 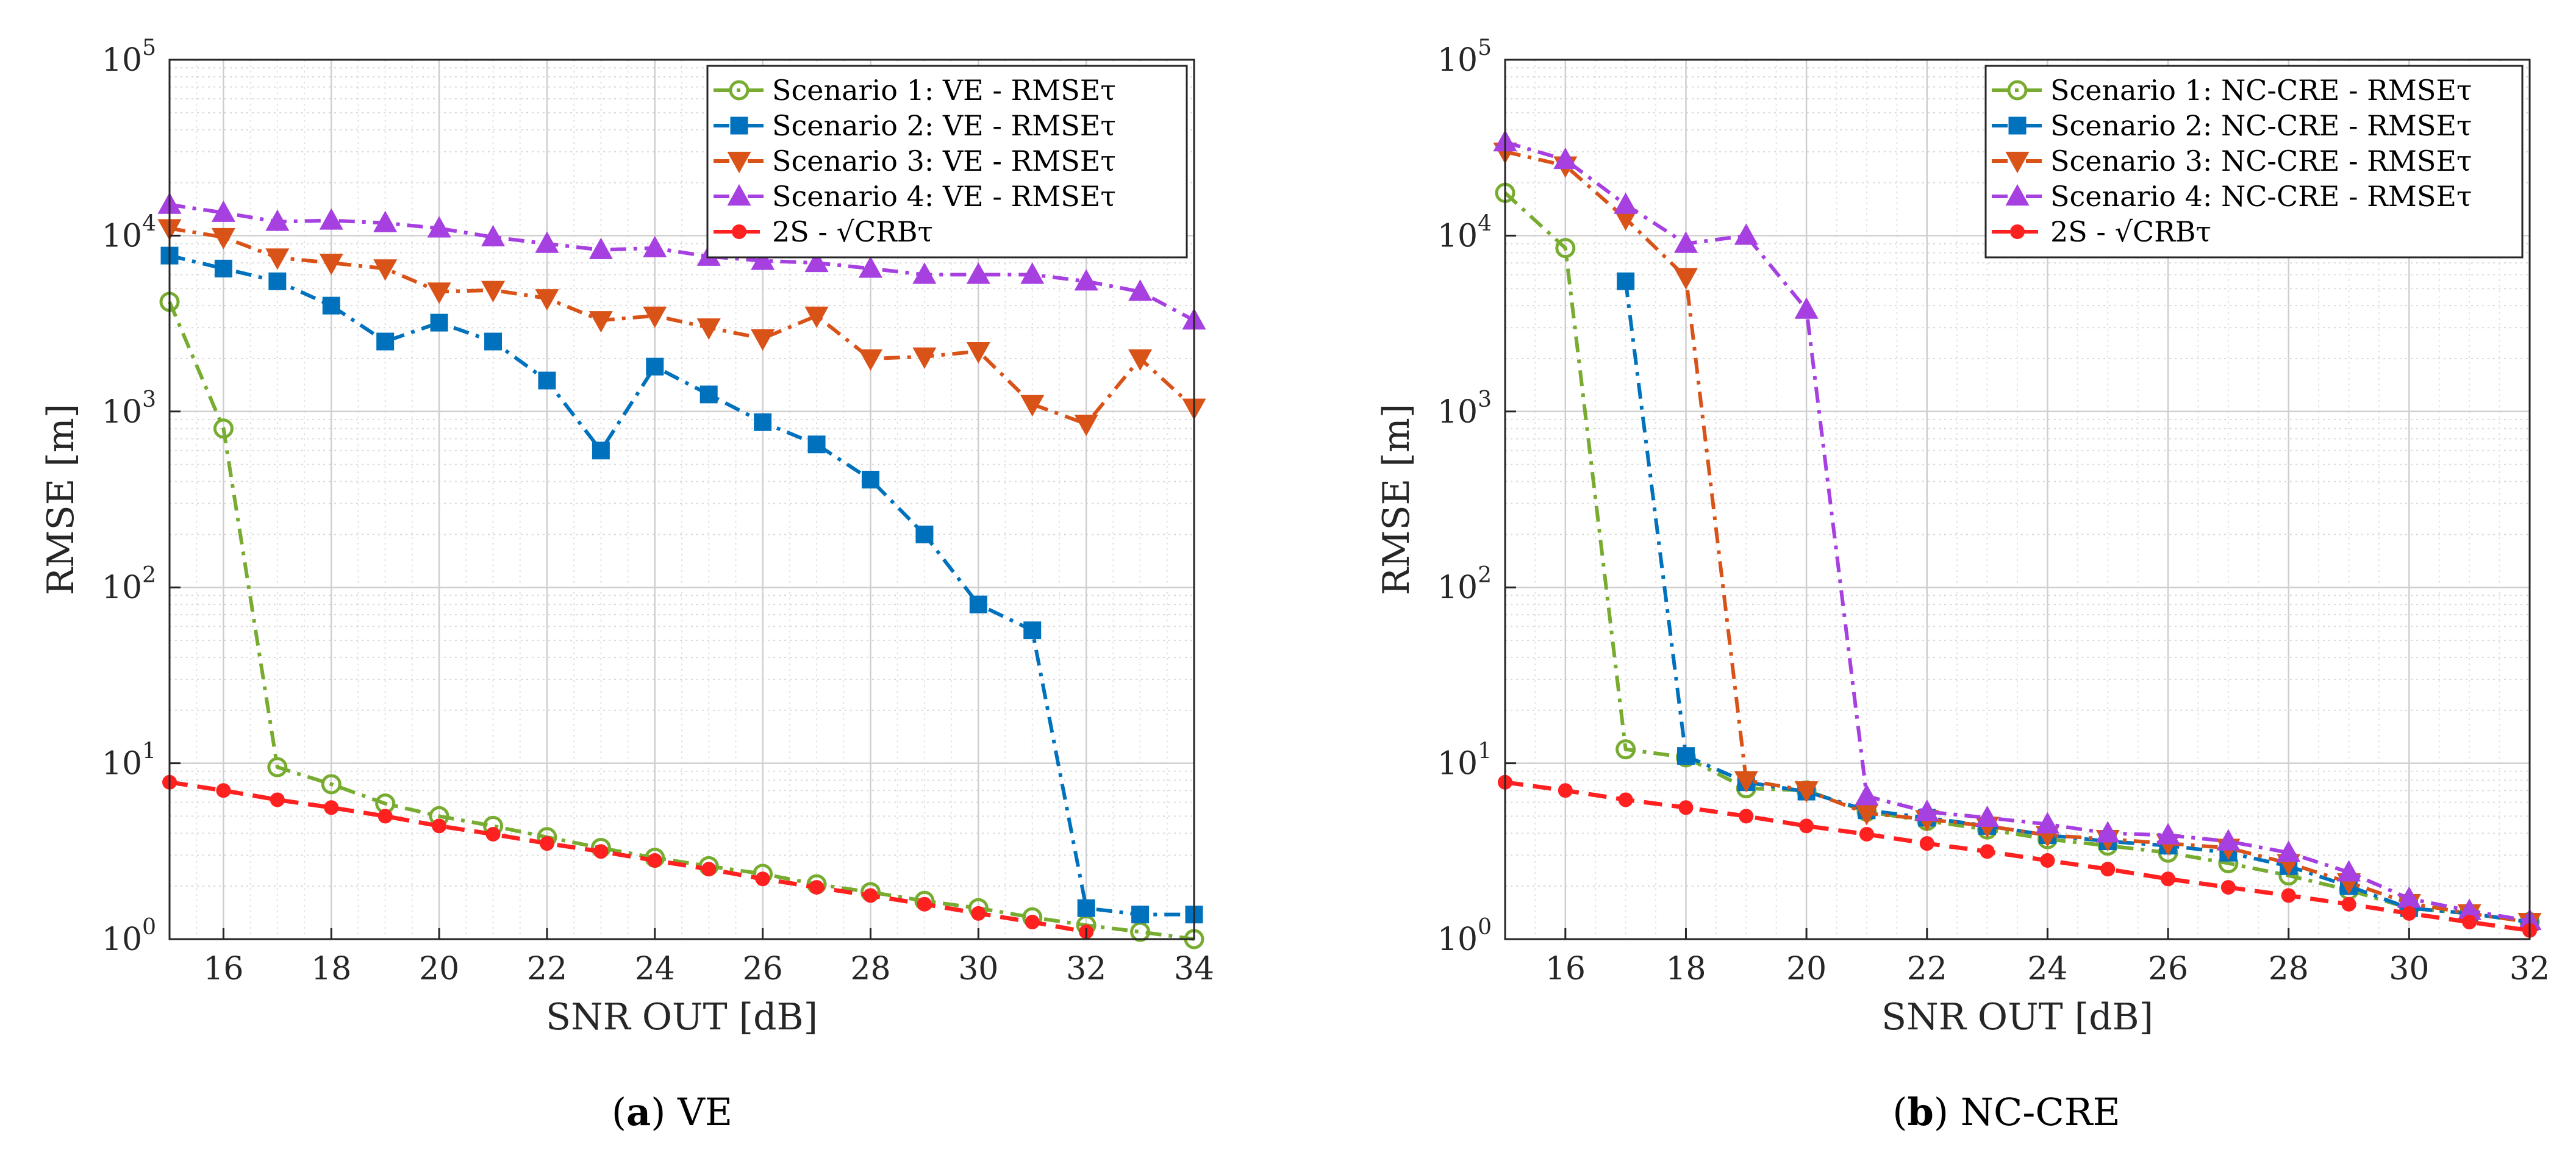 I want to click on panel-caption: (b) NC-CRE, so click(x=2006, y=1112).